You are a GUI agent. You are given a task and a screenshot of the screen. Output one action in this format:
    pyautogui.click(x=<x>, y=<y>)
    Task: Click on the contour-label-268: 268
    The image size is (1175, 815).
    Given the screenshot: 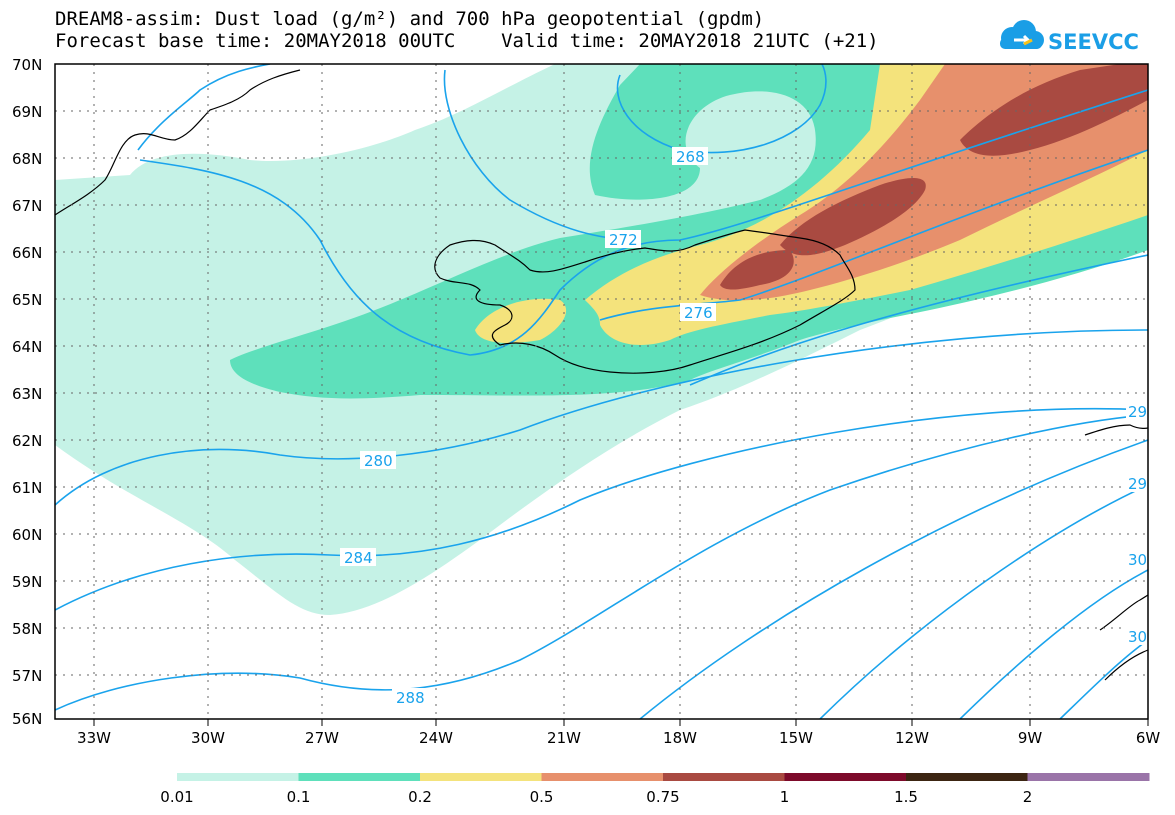 What is the action you would take?
    pyautogui.click(x=690, y=157)
    